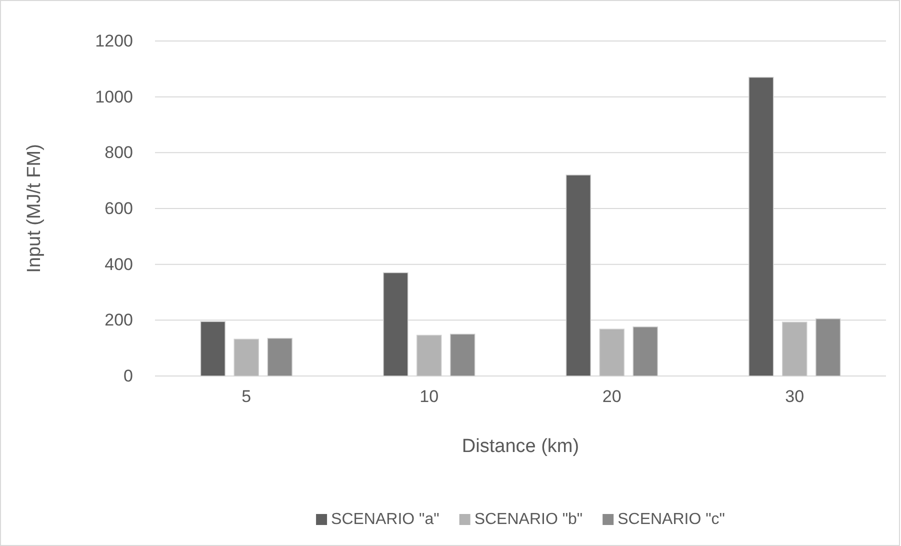 This screenshot has width=901, height=546. What do you see at coordinates (118, 152) in the screenshot?
I see `y-tick-label: 800` at bounding box center [118, 152].